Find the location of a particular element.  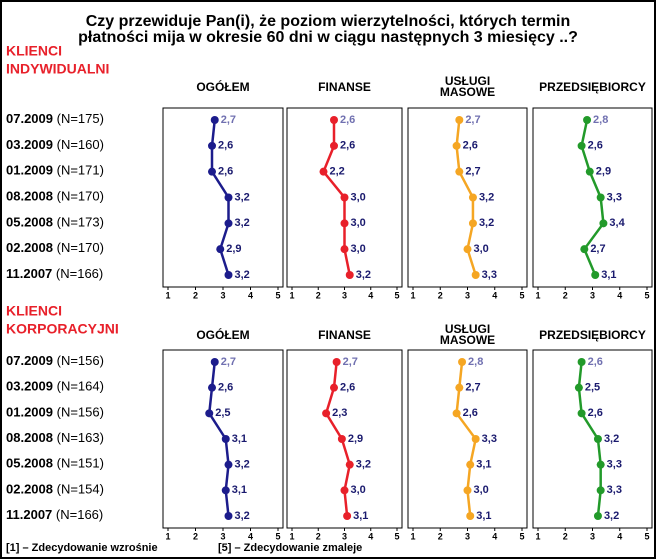

value-label: 2,8 is located at coordinates (600, 120).